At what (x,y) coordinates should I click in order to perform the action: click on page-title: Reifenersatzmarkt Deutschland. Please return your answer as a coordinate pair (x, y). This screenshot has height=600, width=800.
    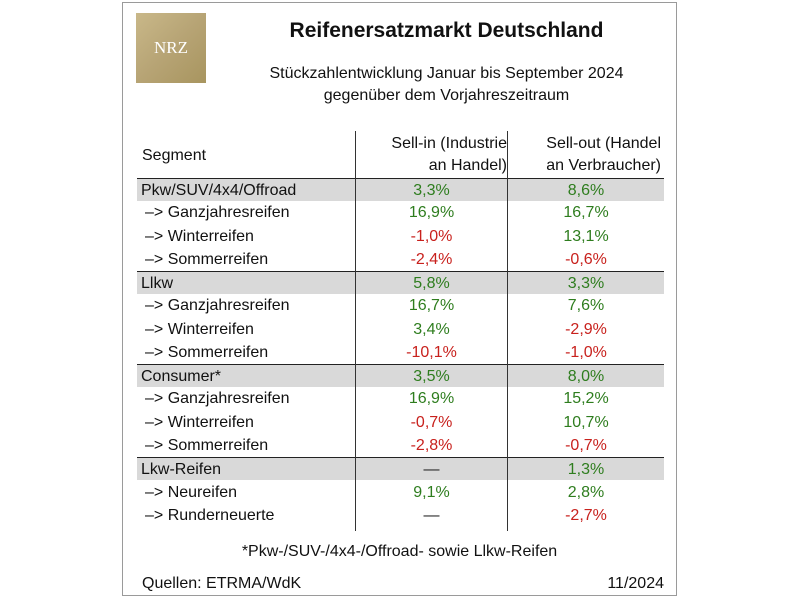
    Looking at the image, I should click on (446, 30).